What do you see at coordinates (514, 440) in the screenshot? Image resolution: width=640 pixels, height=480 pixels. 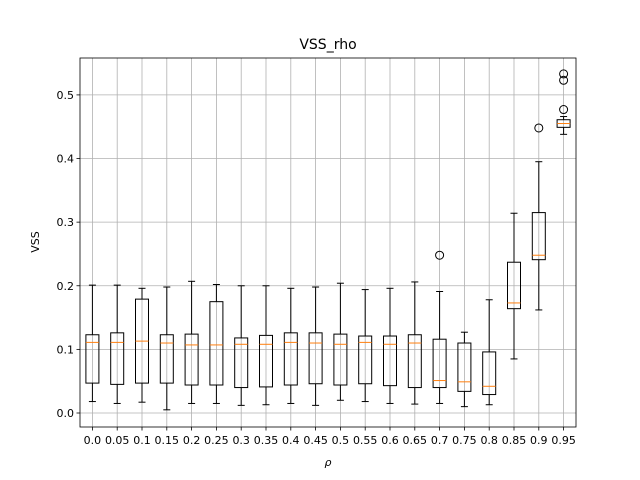 I see `x-tick-label: 0.85` at bounding box center [514, 440].